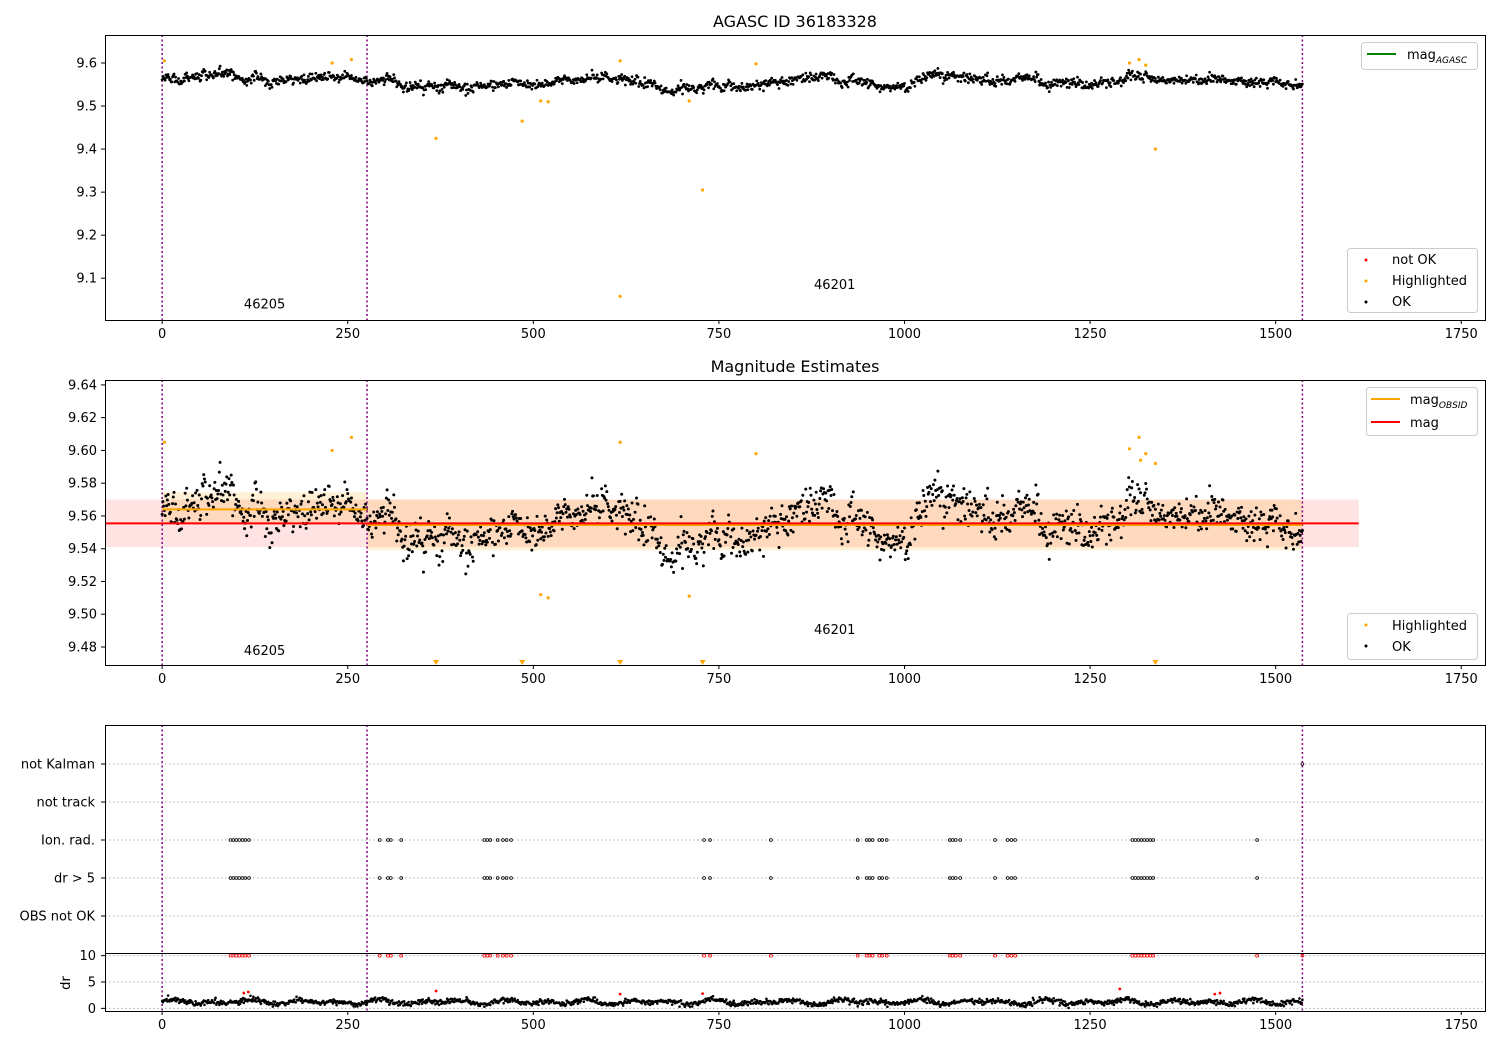 This screenshot has height=1050, width=1500. What do you see at coordinates (244, 993) in the screenshot?
I see `dr-notok-point` at bounding box center [244, 993].